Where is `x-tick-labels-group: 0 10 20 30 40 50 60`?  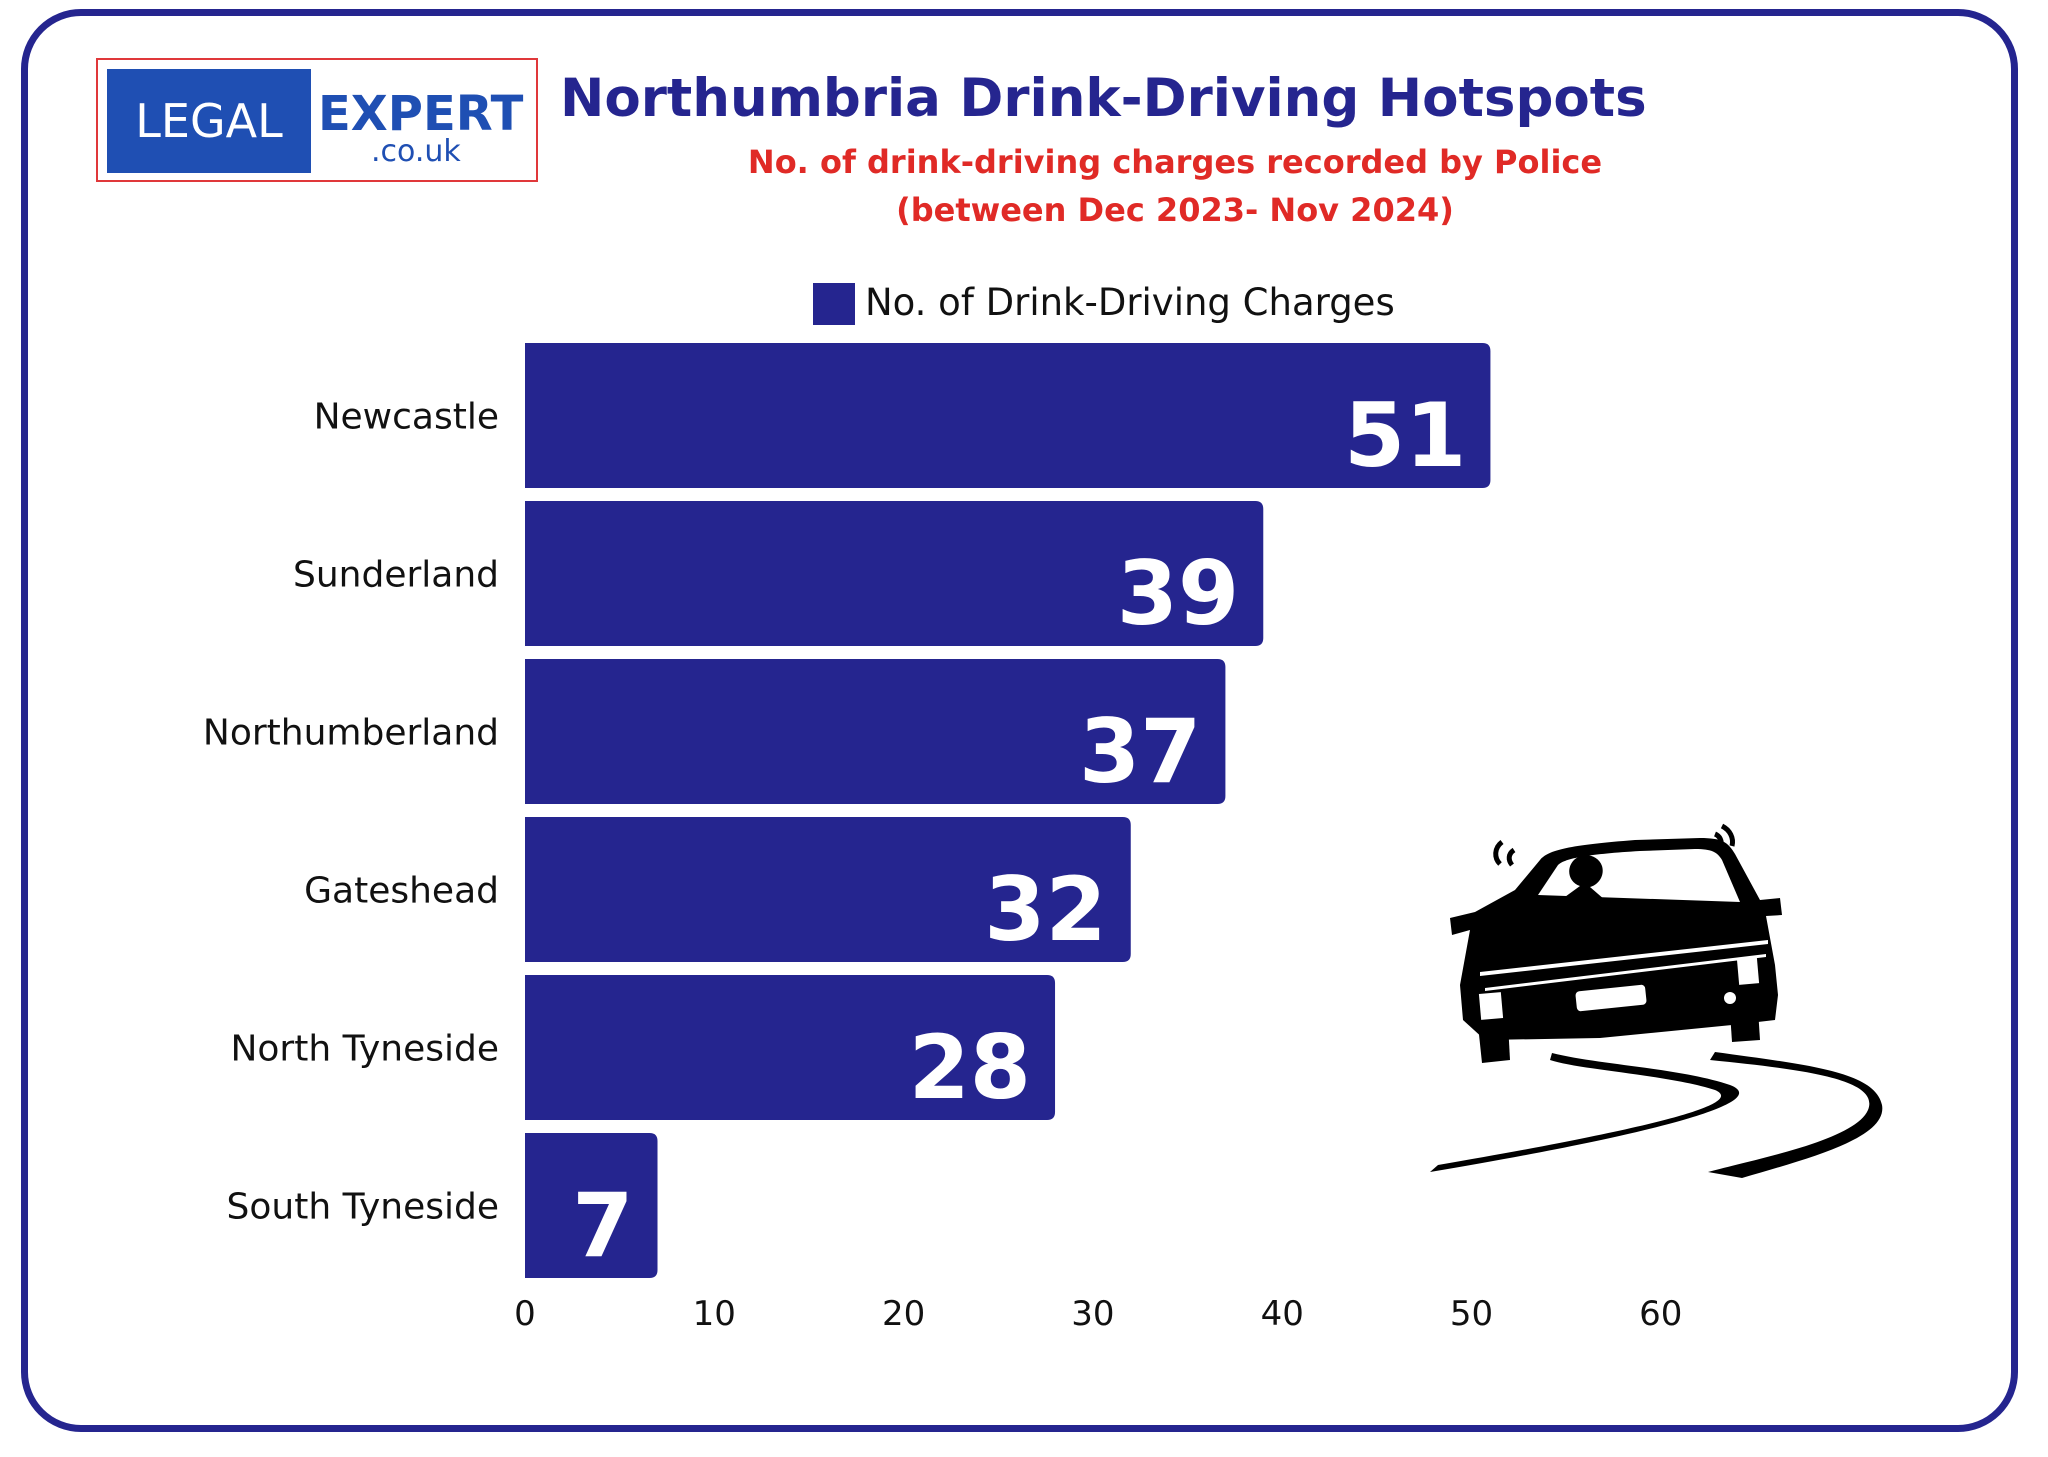
x-tick-labels-group: 0 10 20 30 40 50 60 is located at coordinates (1098, 1314).